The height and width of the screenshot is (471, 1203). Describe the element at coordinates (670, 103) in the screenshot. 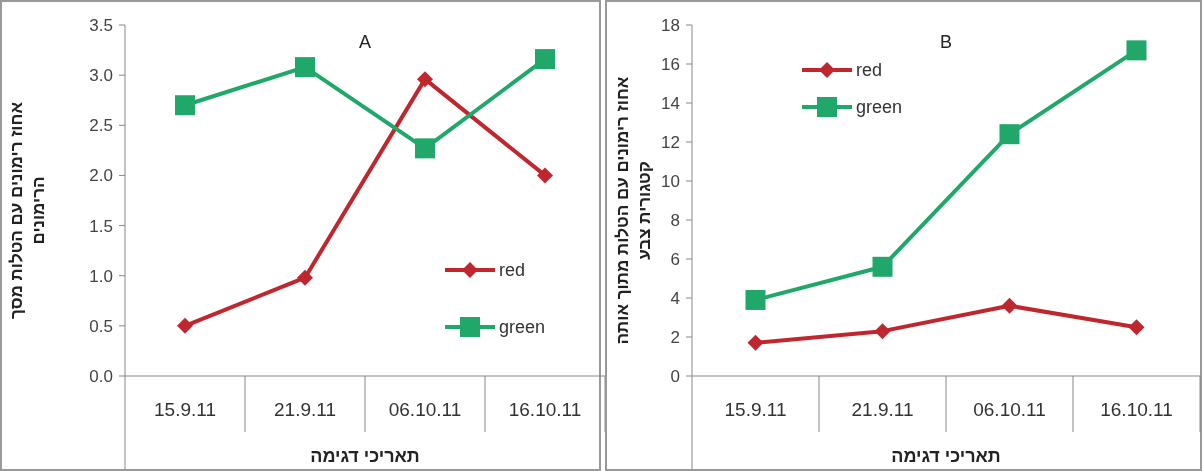

I see `y-tick-label: 14` at that location.